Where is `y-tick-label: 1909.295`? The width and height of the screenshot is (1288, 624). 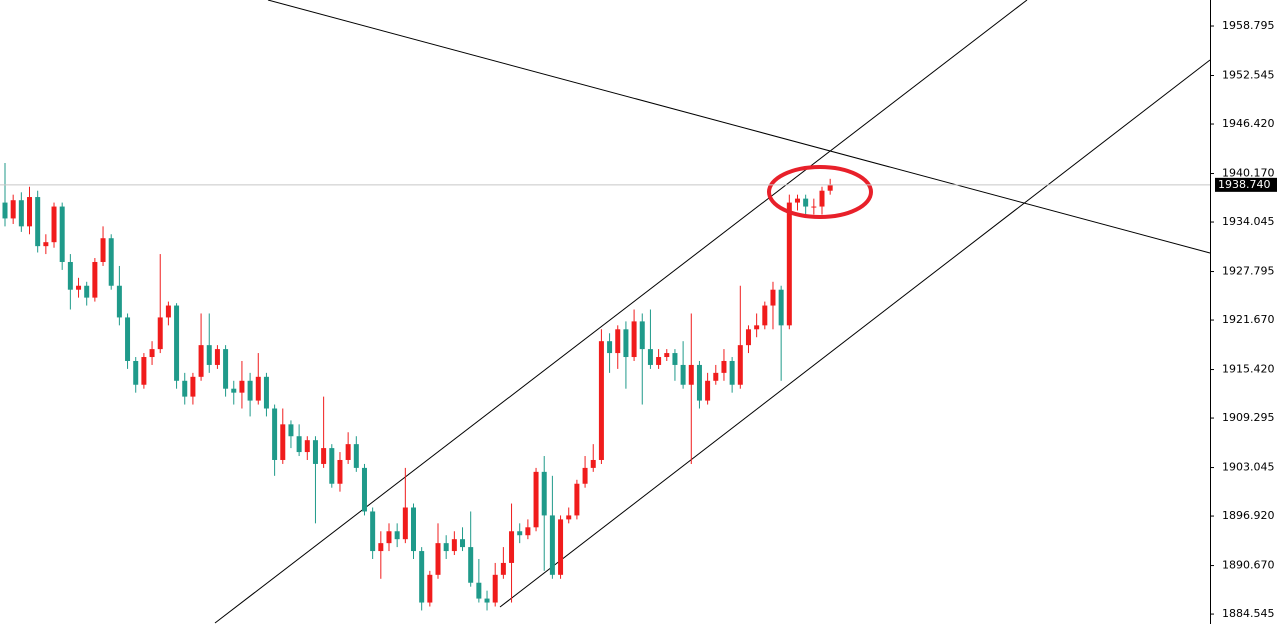
y-tick-label: 1909.295 is located at coordinates (1248, 417).